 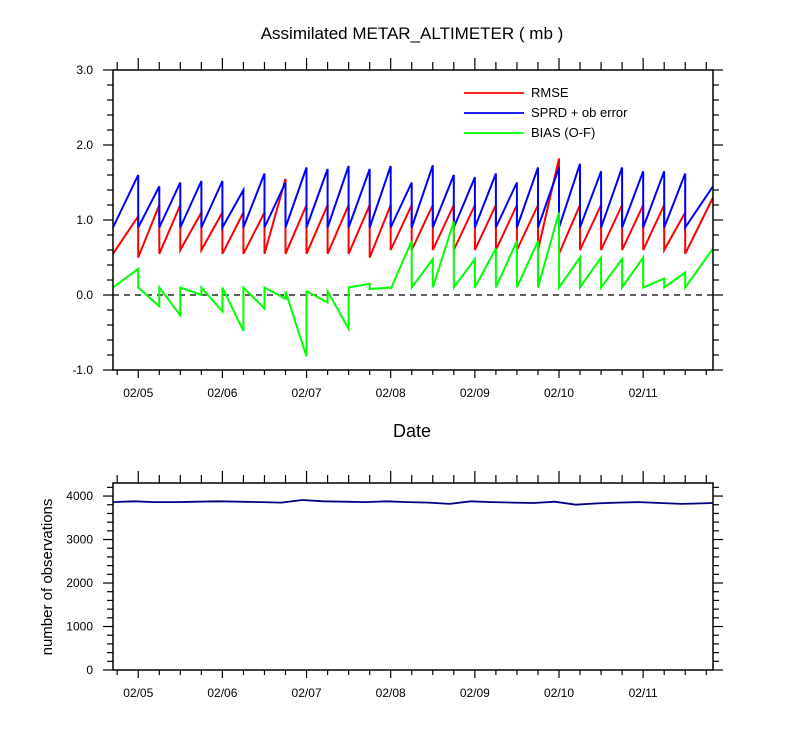 What do you see at coordinates (413, 284) in the screenshot?
I see `bias-o-f-line` at bounding box center [413, 284].